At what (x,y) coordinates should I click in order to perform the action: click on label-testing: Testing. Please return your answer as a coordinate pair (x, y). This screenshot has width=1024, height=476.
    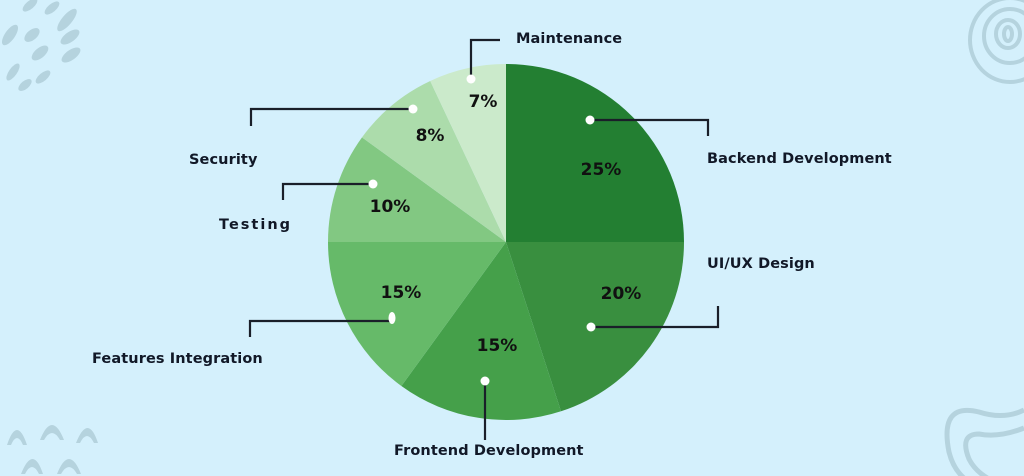
    Looking at the image, I should click on (256, 225).